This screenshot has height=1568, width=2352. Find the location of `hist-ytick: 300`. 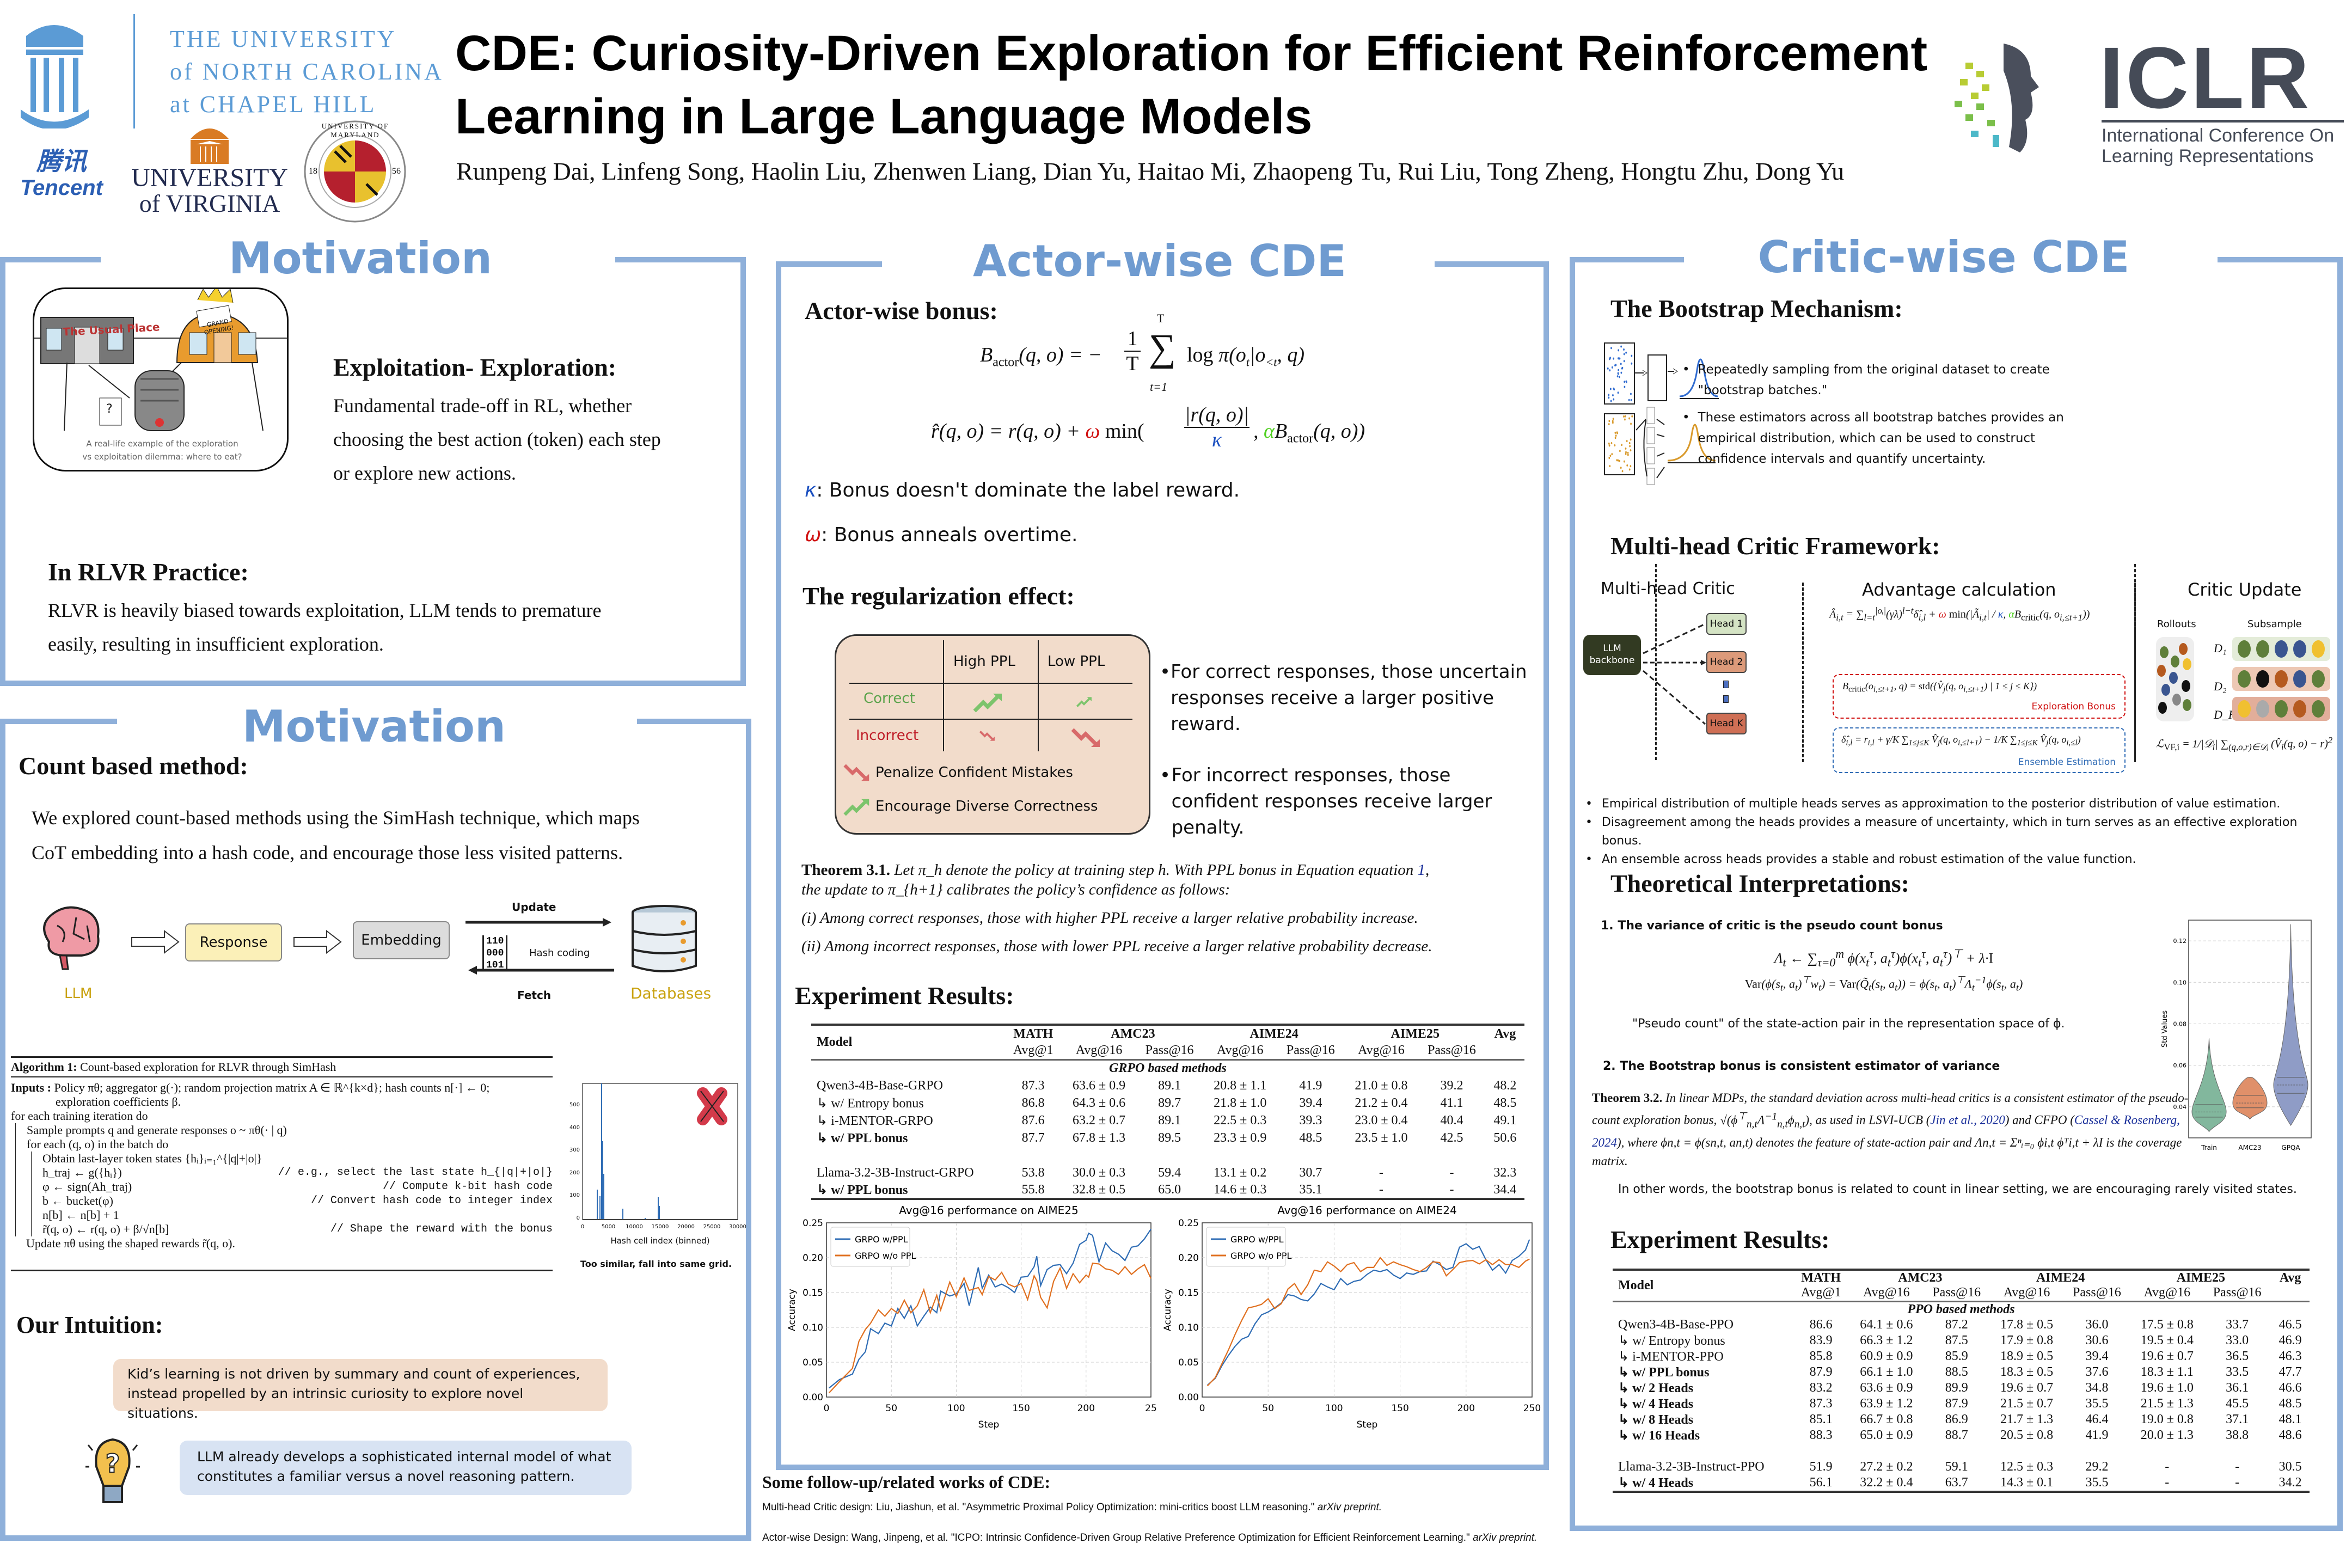

hist-ytick: 300 is located at coordinates (574, 1150).